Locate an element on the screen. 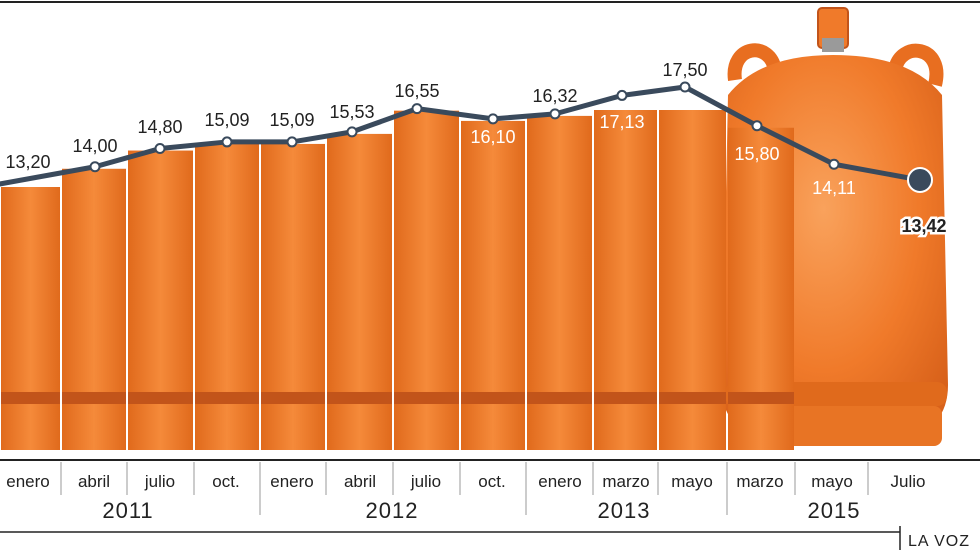 The image size is (980, 550). data-value-label: 14,11 is located at coordinates (834, 188).